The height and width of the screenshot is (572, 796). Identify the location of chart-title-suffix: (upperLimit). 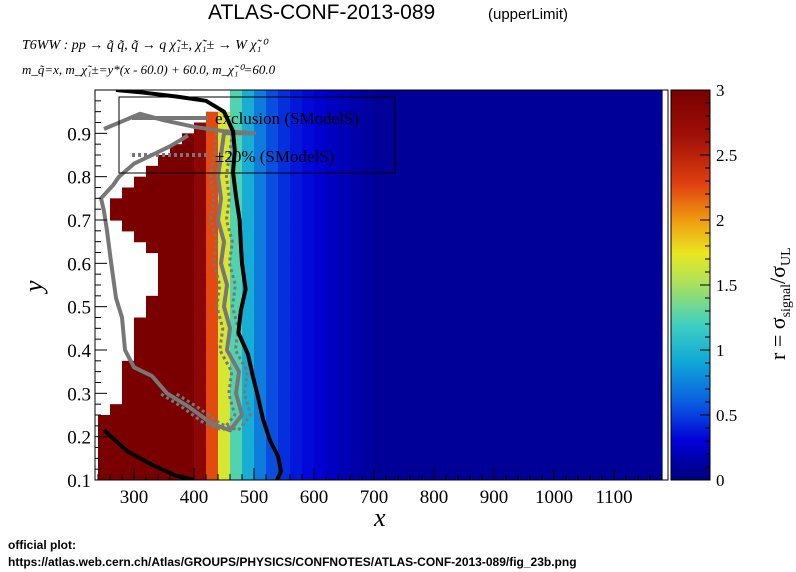
(528, 14).